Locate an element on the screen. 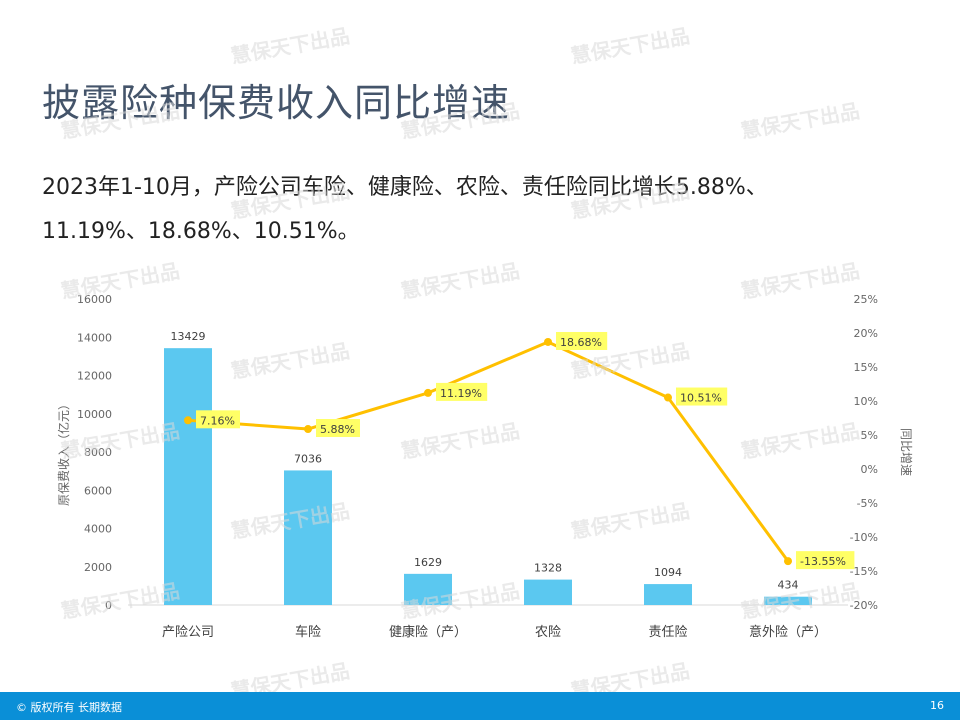  summary-line-1: 2023年1-10月，产险公司车险、健康险、农险、责任险同比增长5.88%、 is located at coordinates (405, 187).